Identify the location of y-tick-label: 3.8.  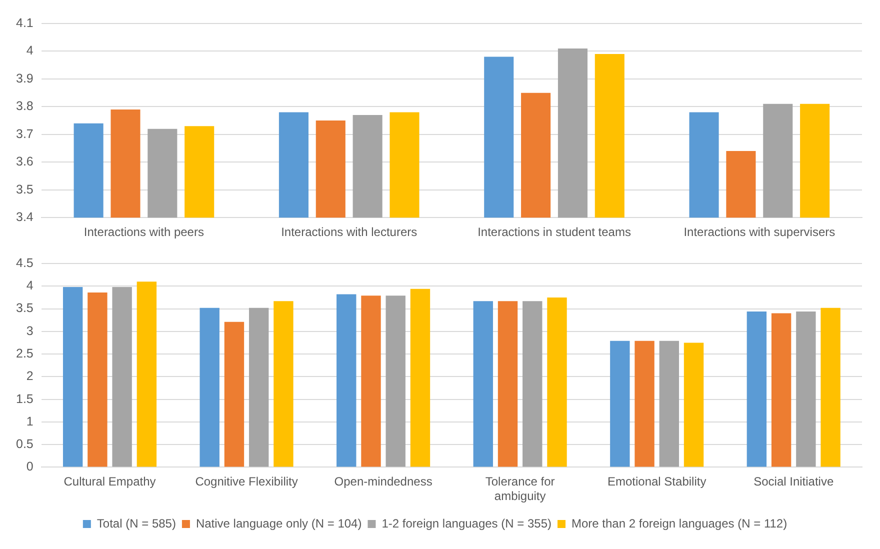
(25, 106).